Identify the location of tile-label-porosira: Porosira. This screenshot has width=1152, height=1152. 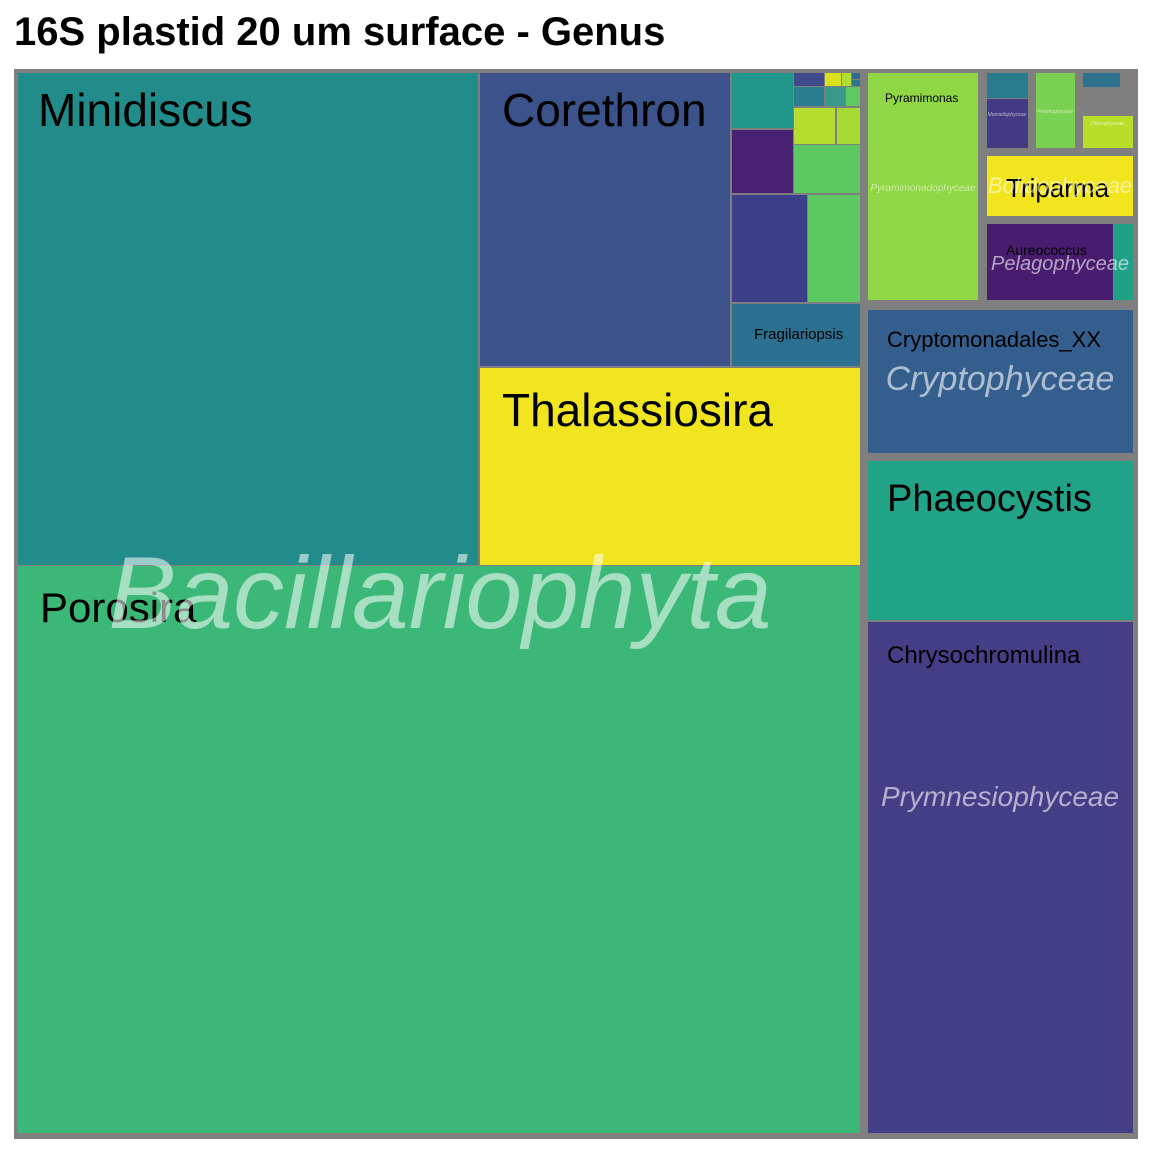
(118, 607).